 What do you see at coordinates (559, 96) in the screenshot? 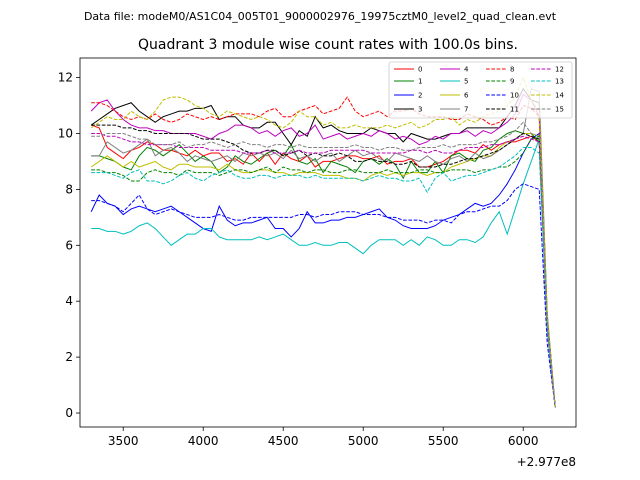
I see `legend-label-14: 14` at bounding box center [559, 96].